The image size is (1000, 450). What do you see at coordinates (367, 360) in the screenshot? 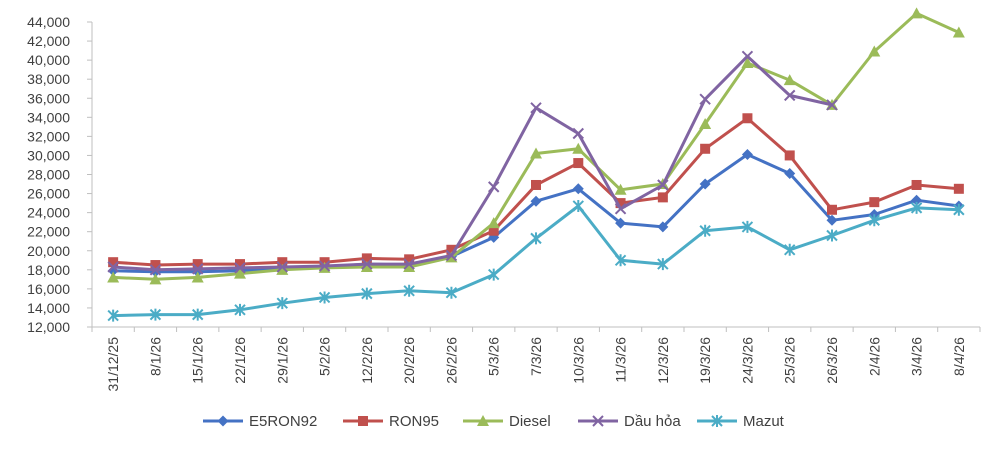
I see `x-tick-label: 12/2/26` at bounding box center [367, 360].